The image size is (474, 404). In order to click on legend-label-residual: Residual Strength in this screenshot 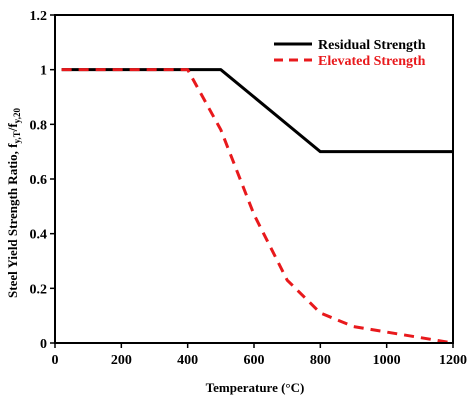, I will do `click(372, 45)`.